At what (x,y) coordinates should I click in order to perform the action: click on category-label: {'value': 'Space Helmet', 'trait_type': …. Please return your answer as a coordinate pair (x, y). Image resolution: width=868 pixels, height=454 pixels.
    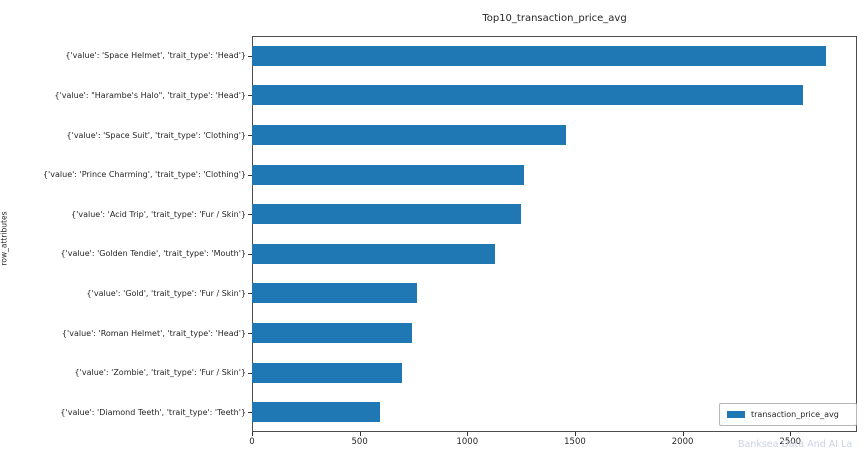
    Looking at the image, I should click on (155, 56).